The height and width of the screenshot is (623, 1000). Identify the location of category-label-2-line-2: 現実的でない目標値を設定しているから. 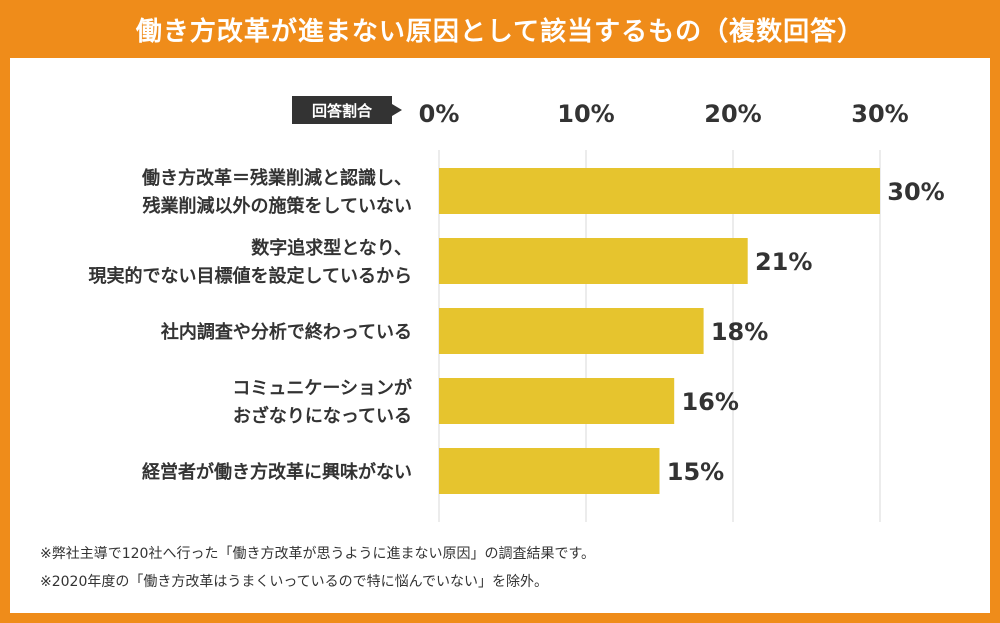
(250, 276).